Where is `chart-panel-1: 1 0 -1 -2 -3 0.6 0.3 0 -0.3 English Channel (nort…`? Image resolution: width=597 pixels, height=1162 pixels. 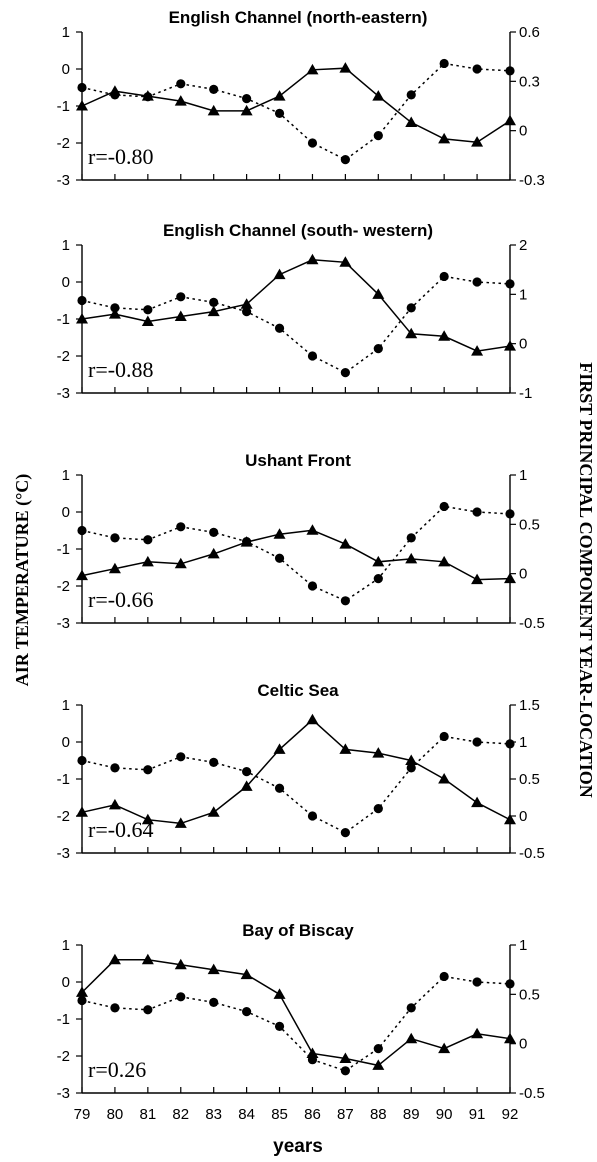 chart-panel-1: 1 0 -1 -2 -3 0.6 0.3 0 -0.3 English Channel (nort… is located at coordinates (301, 98).